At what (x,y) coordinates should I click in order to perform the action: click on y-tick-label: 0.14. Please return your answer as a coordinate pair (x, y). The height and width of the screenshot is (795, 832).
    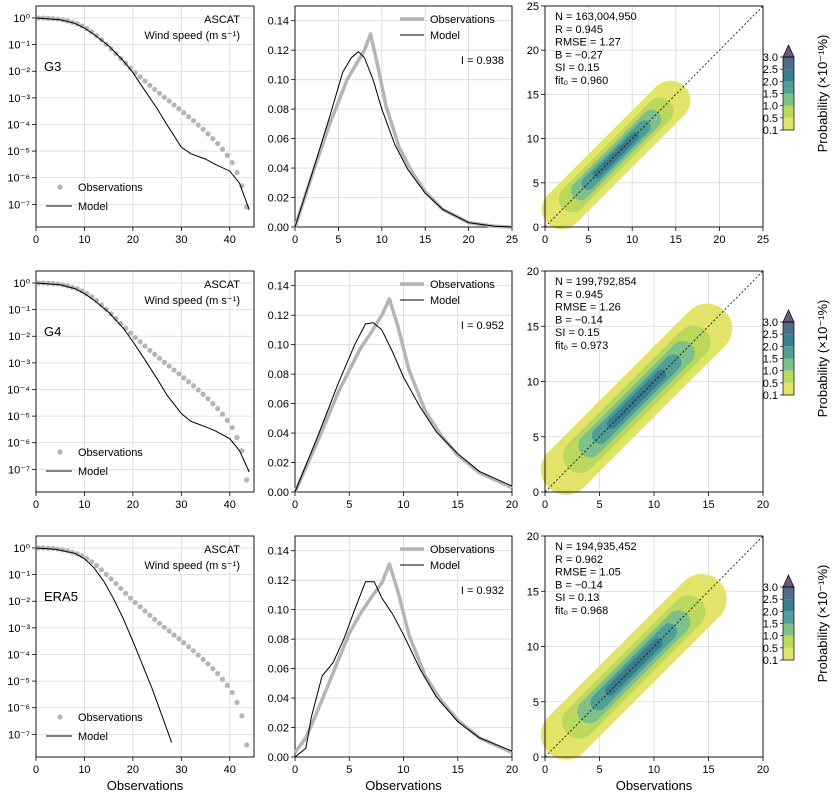
    Looking at the image, I should click on (278, 552).